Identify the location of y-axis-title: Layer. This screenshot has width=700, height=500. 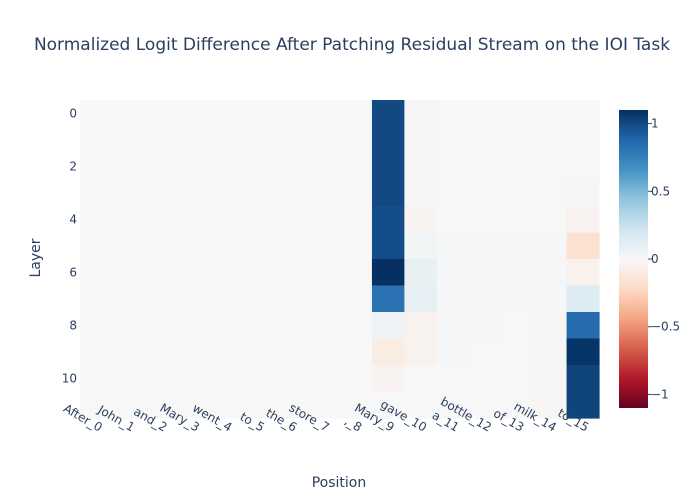
(36, 257).